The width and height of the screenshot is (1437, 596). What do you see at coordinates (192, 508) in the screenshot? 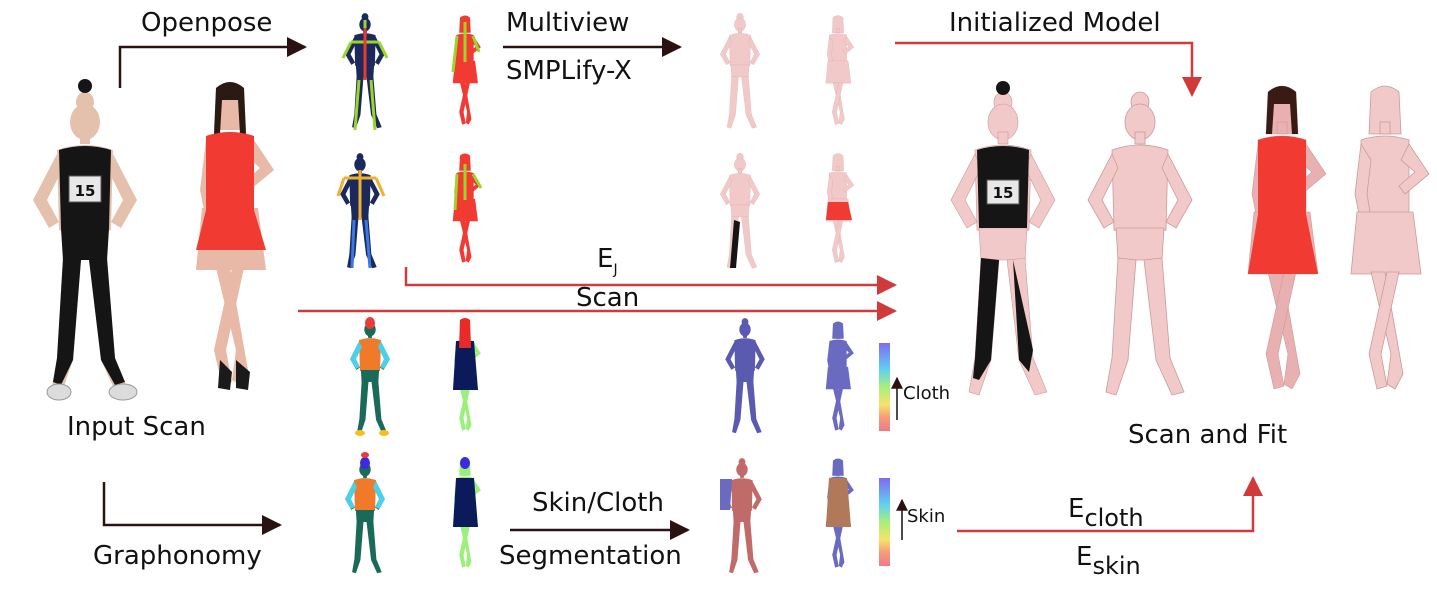
I see `graphonomy-arrow` at bounding box center [192, 508].